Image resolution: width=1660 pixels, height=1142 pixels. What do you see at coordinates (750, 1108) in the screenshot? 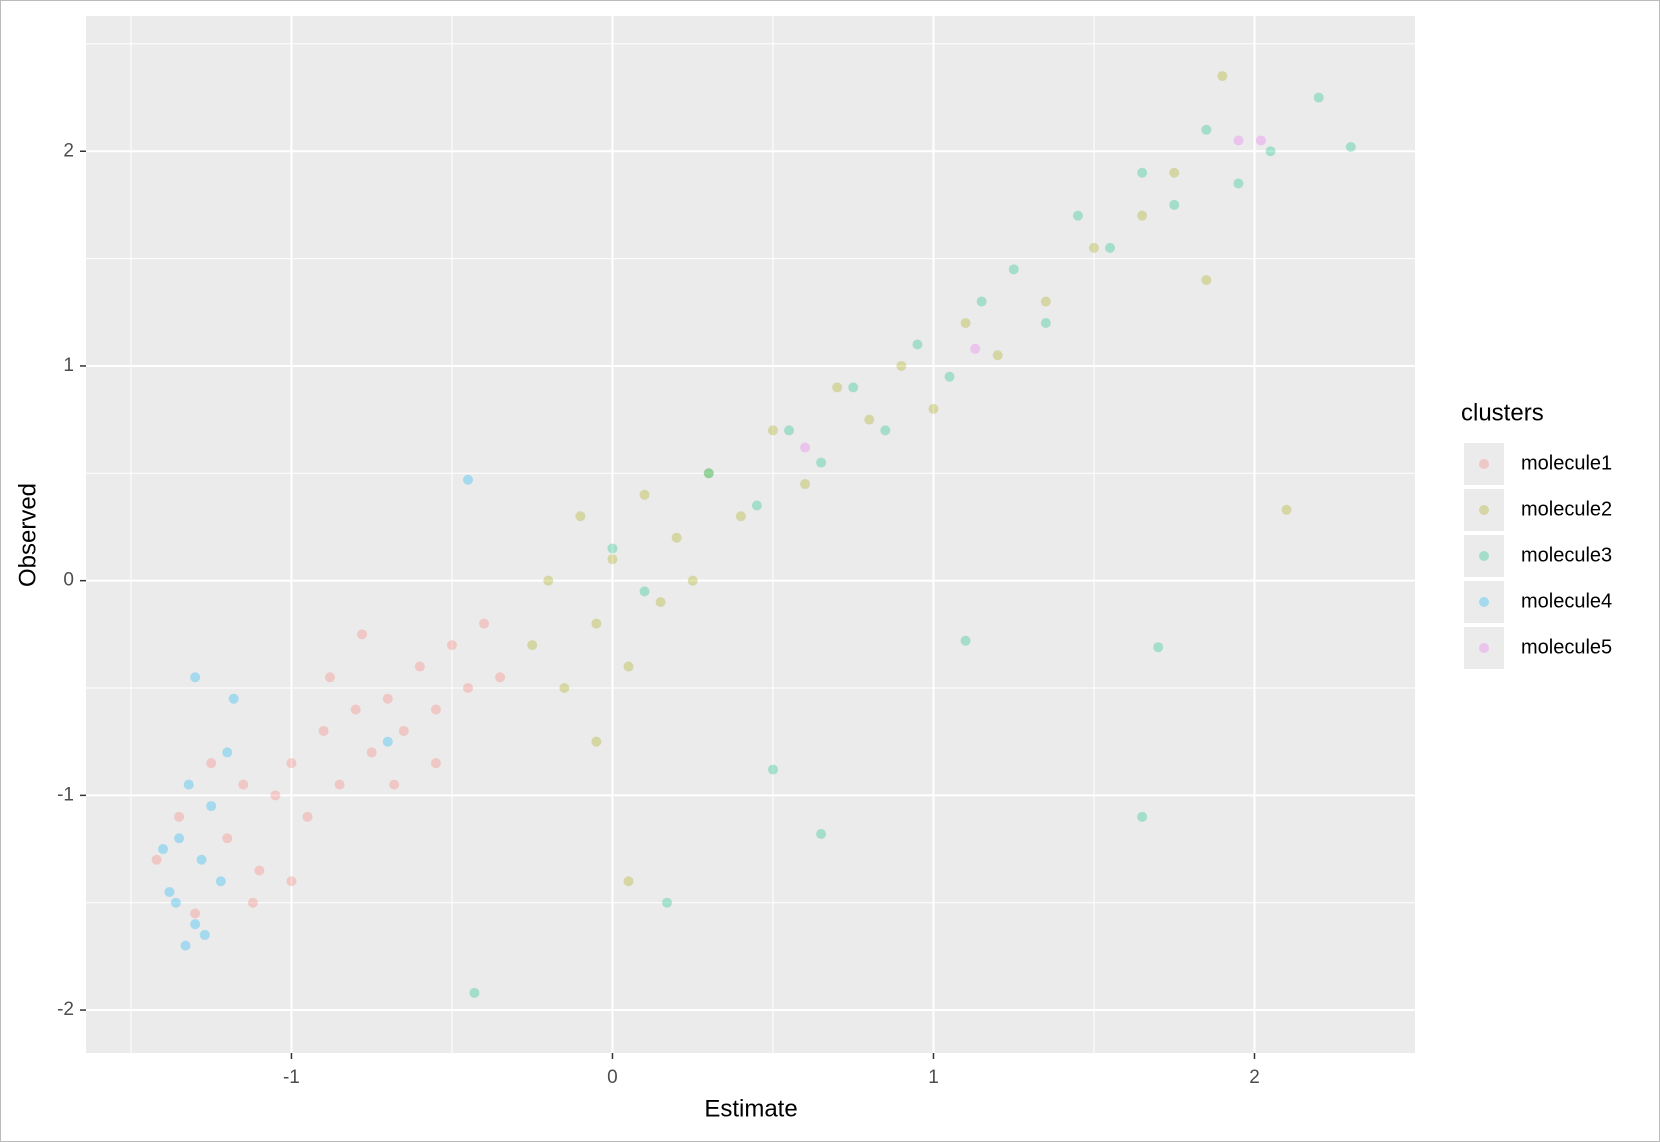
I see `x-axis-title: Estimate` at bounding box center [750, 1108].